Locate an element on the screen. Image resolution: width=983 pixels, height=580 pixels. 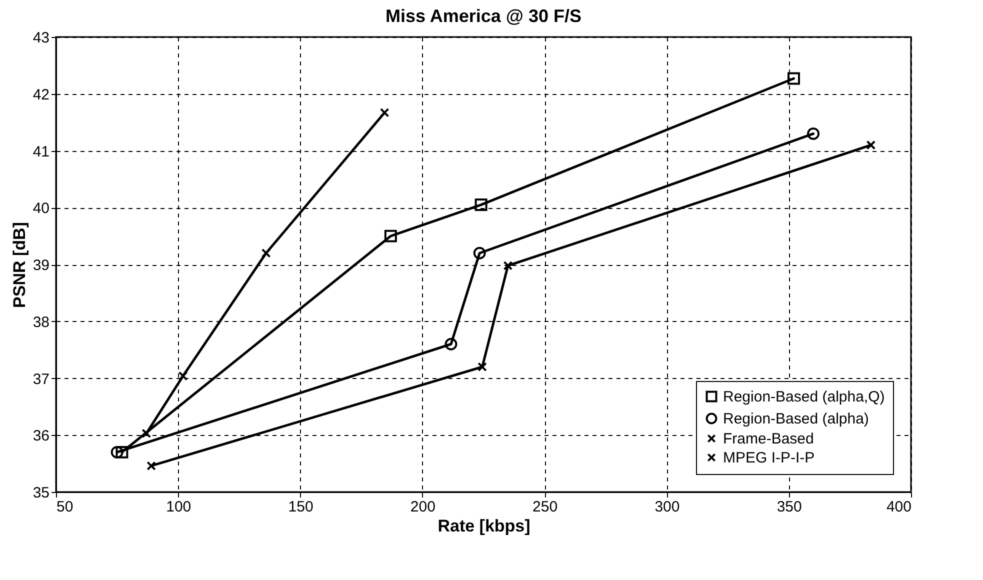
x-tick-label: 250 is located at coordinates (545, 507).